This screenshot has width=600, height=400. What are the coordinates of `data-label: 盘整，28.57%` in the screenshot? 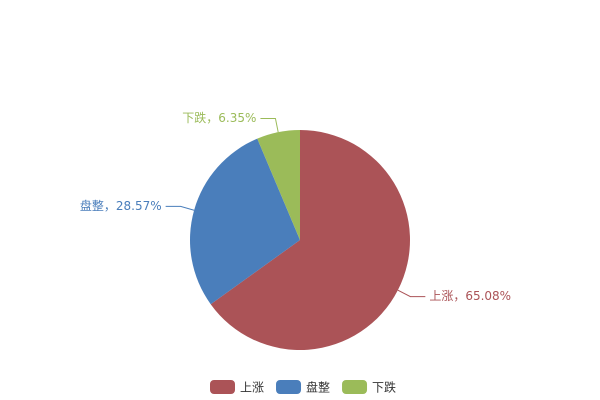 It's located at (121, 205).